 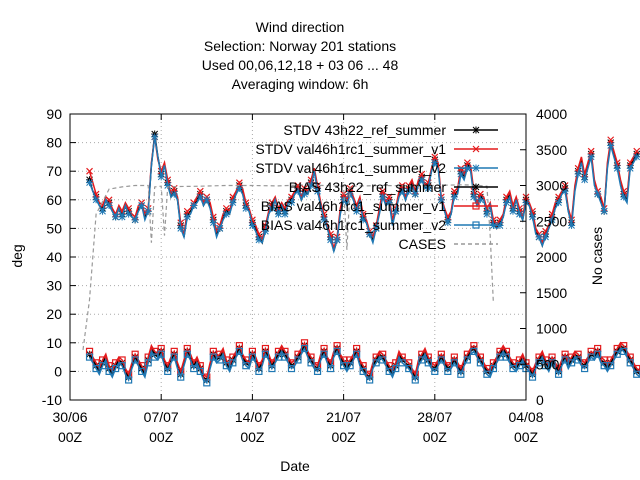 I want to click on chart-title-line-1: Wind direction, so click(x=300, y=27).